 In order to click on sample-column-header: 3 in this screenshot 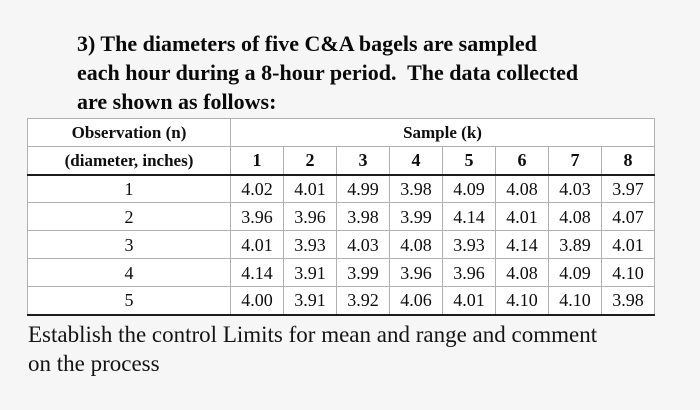, I will do `click(363, 161)`.